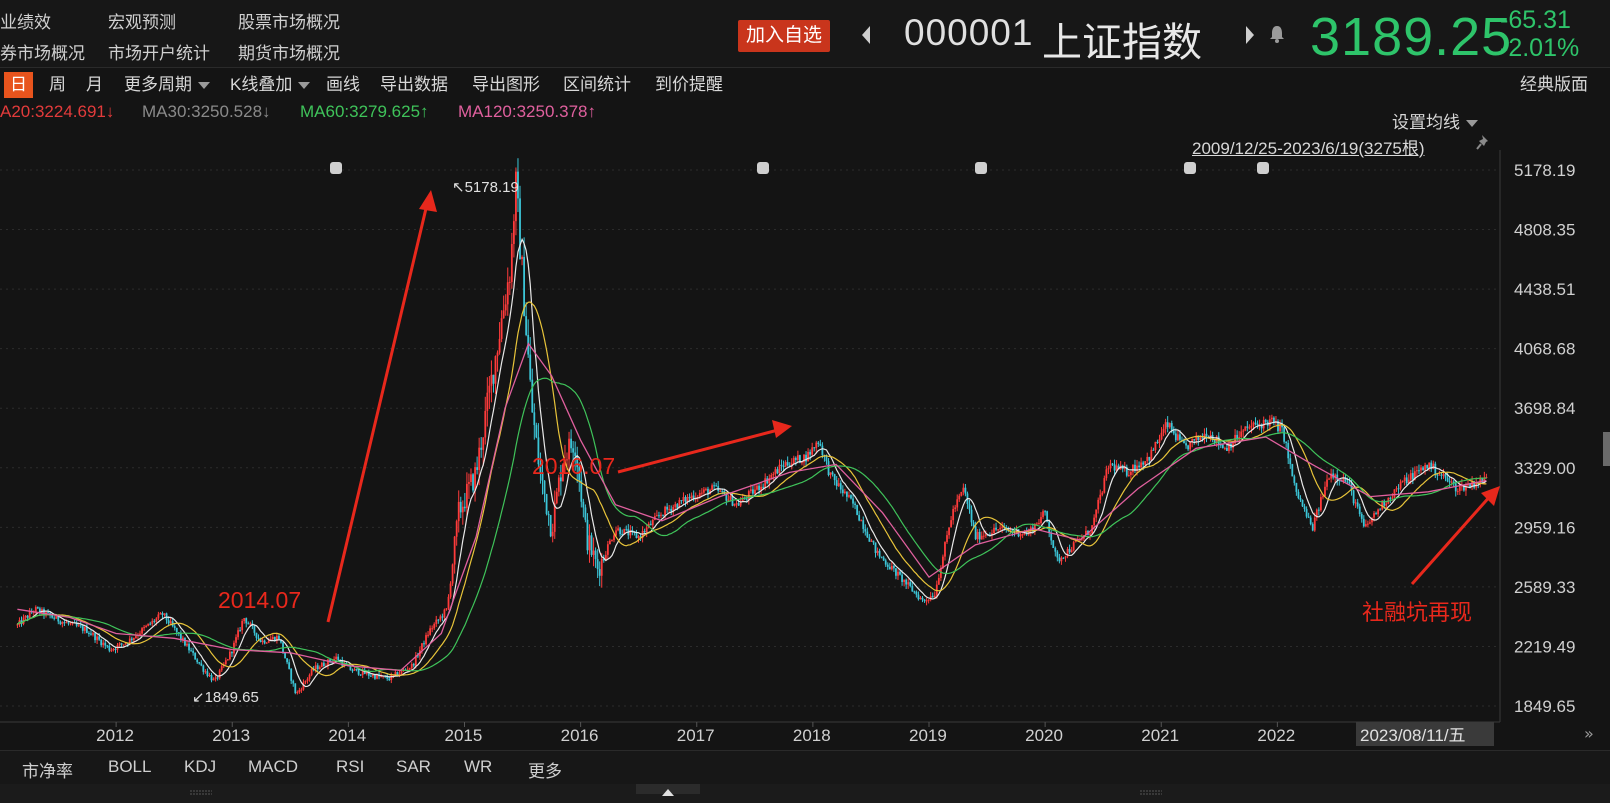  I want to click on pin-icon, so click(1484, 143).